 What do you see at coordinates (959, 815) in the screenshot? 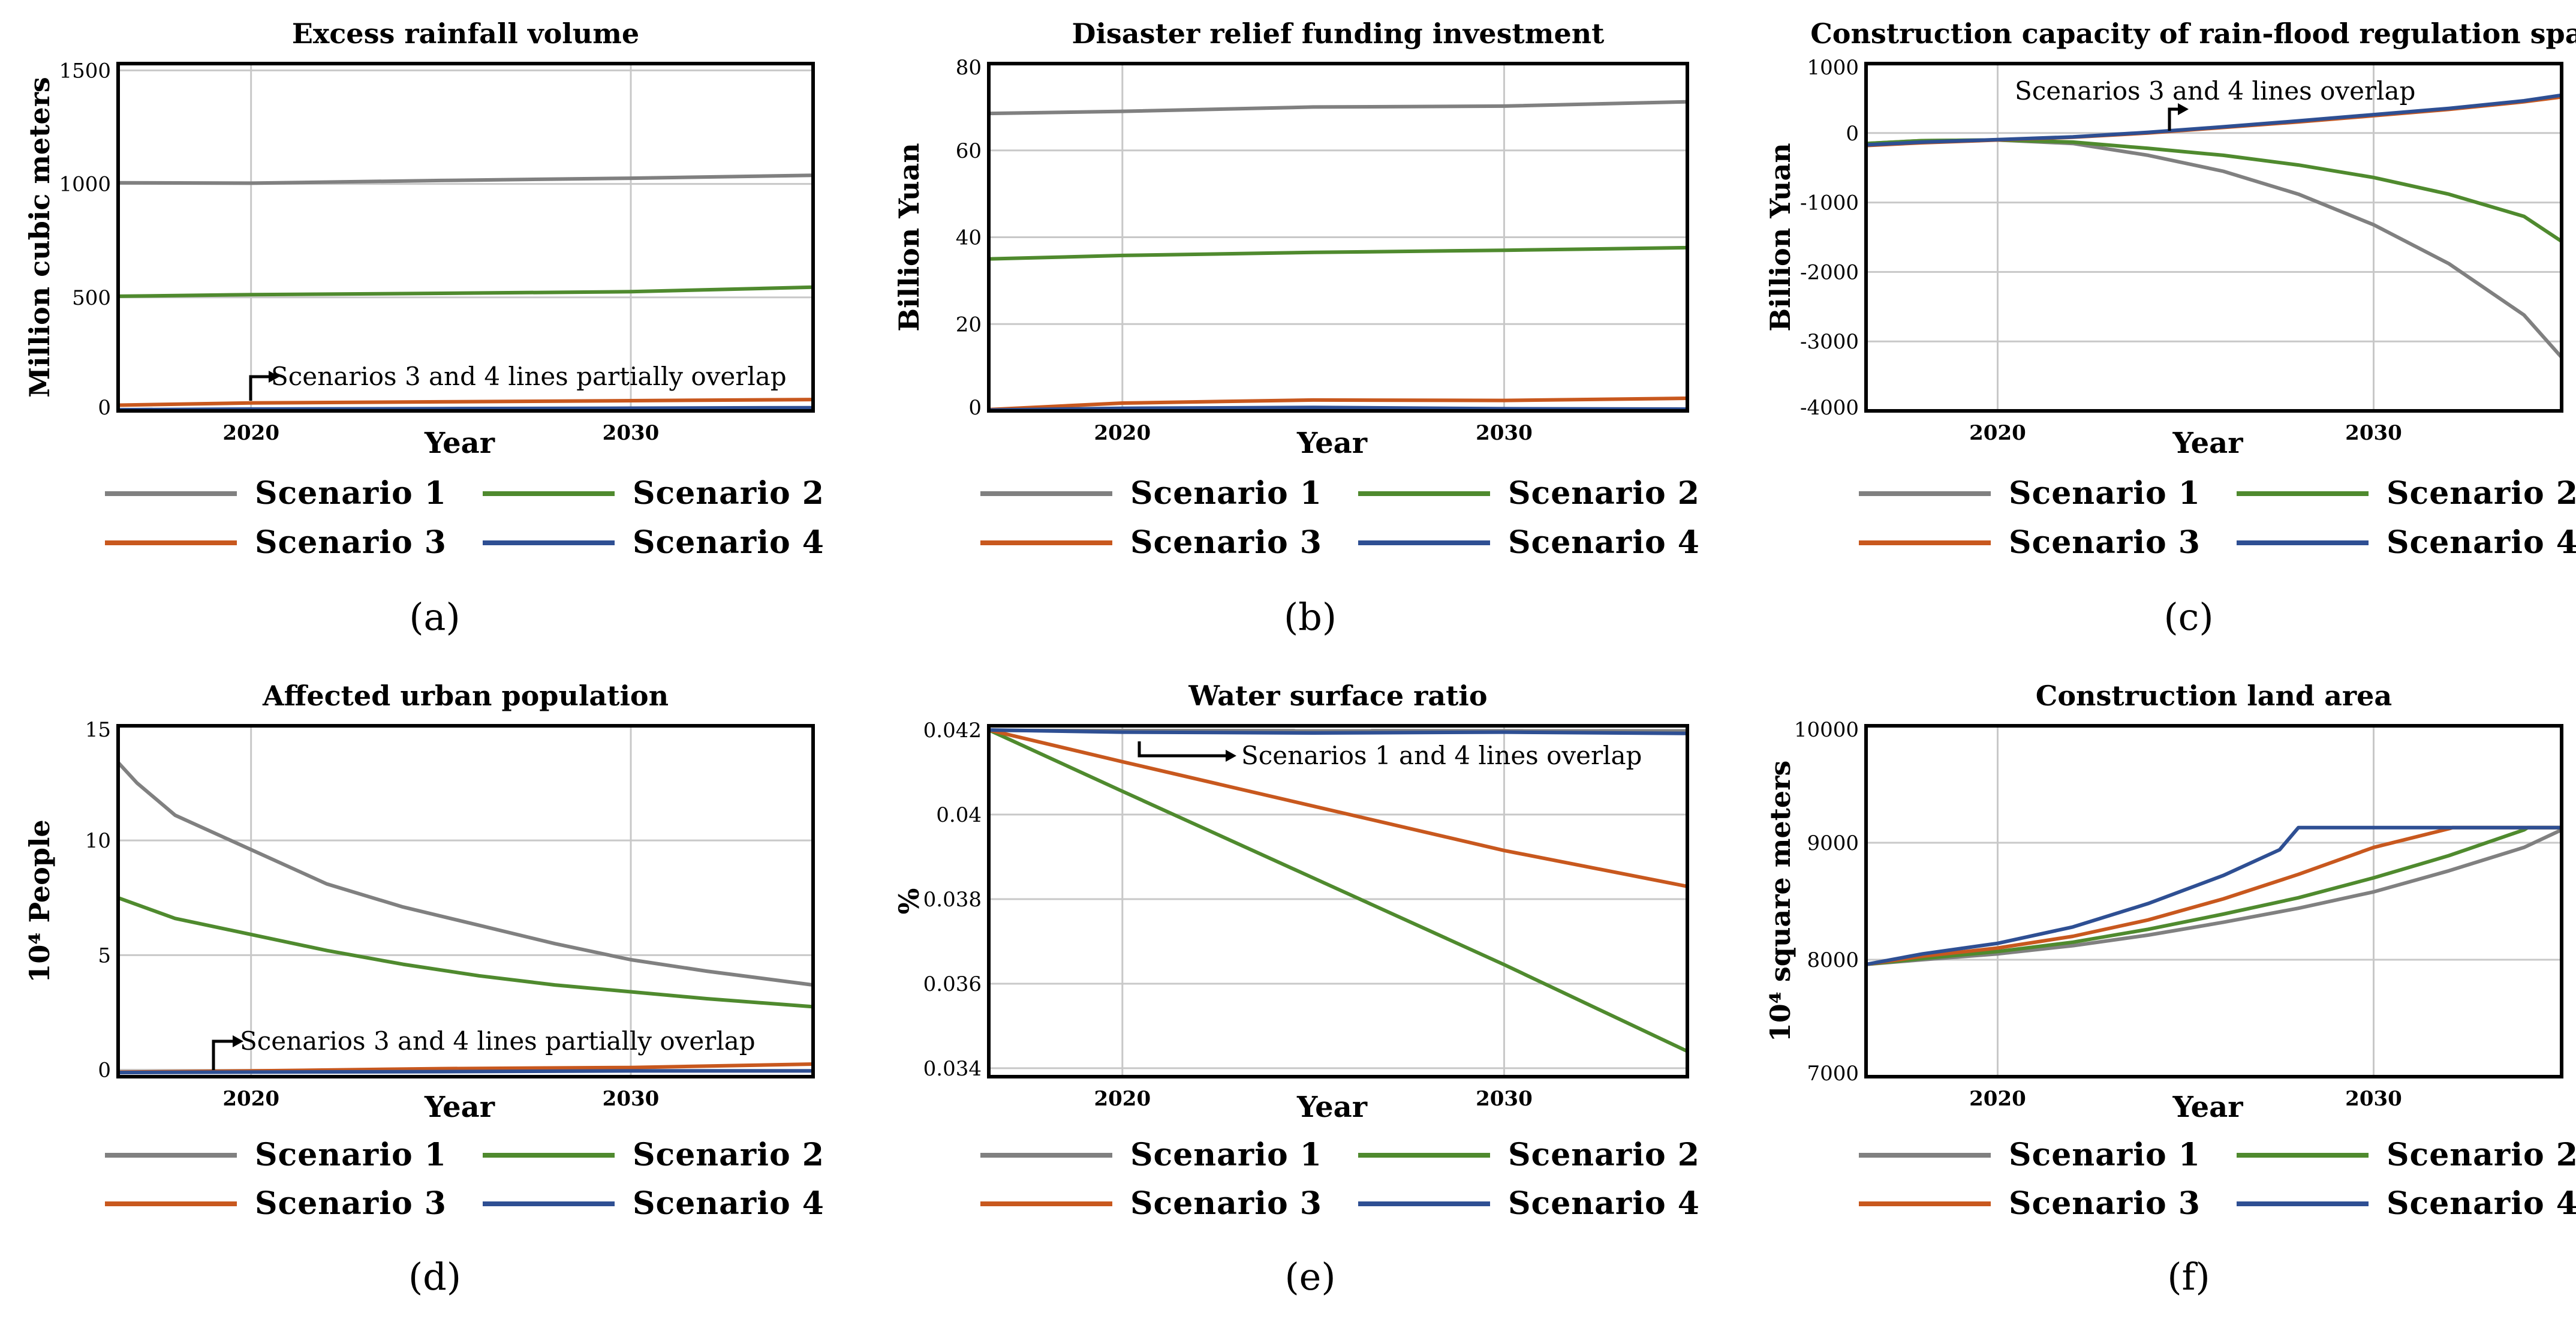
I see `y-tick-label: 0.04` at bounding box center [959, 815].